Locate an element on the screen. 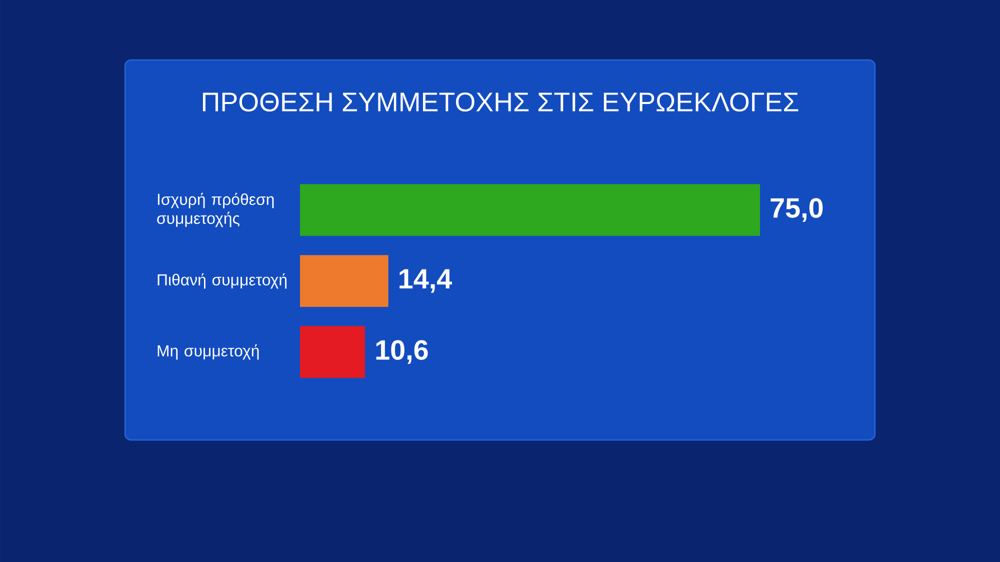 This screenshot has width=1000, height=562. y-tick-label: Ισχυρή πρόθεση συμμετοχής is located at coordinates (215, 210).